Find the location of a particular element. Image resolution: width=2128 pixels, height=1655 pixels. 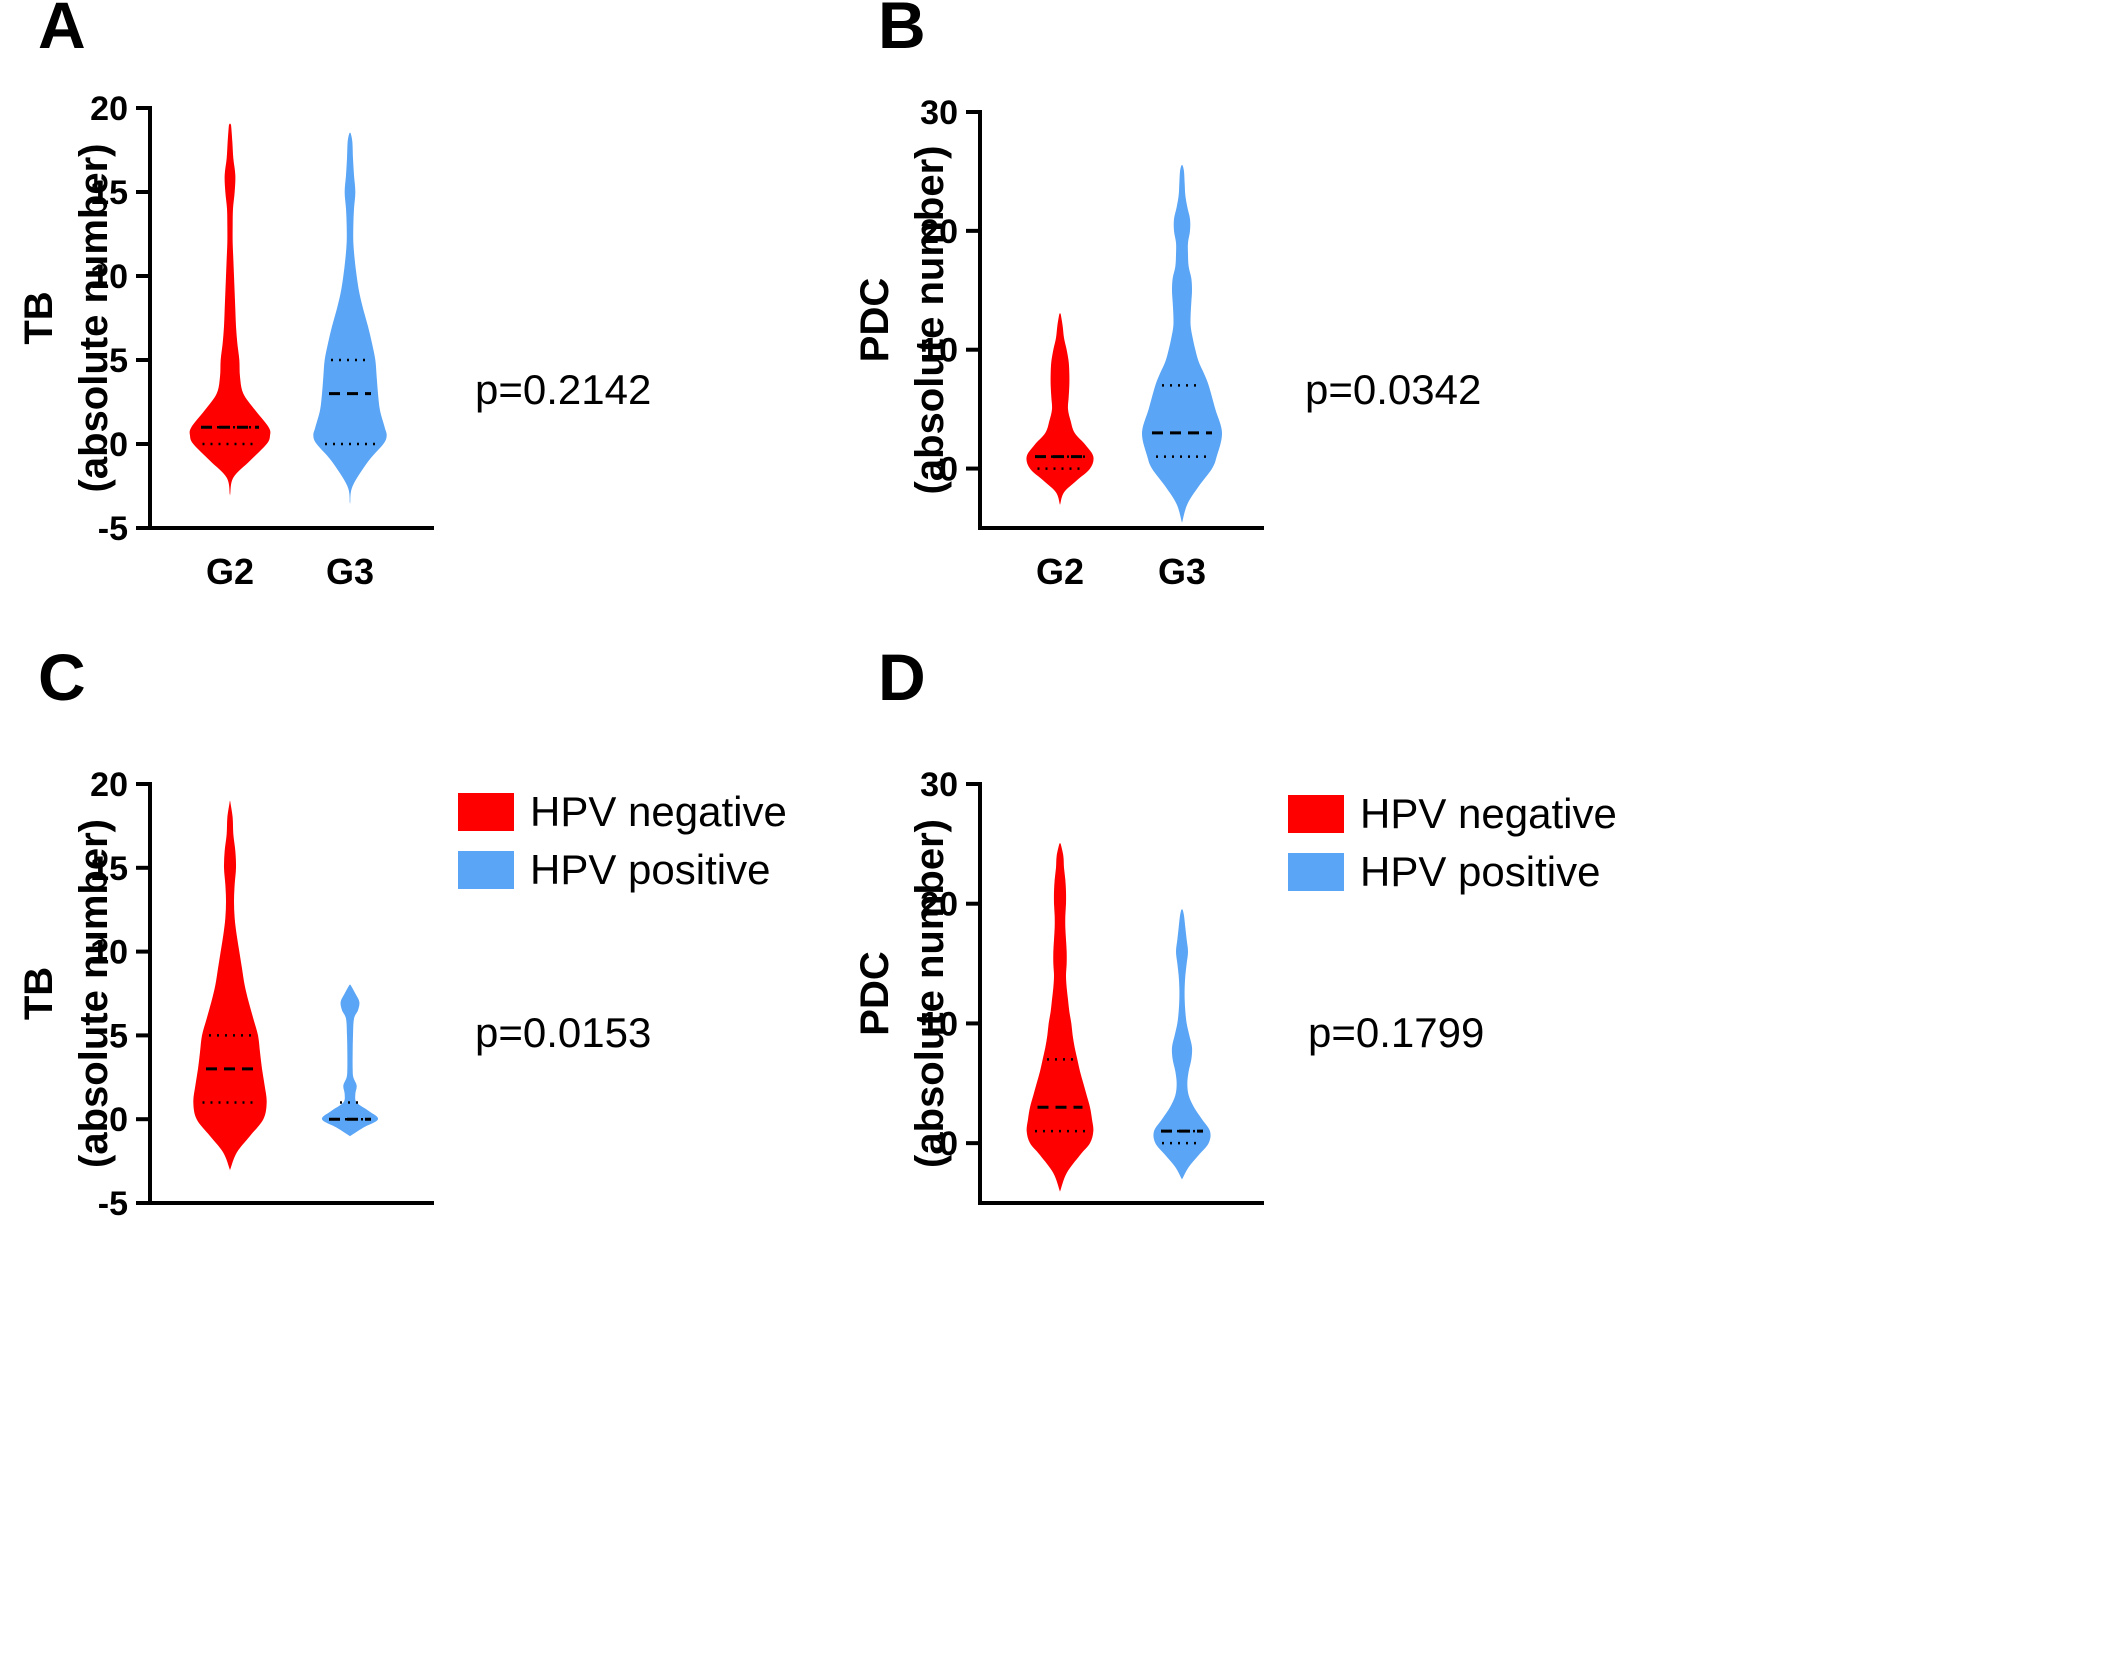

panel-letter: B is located at coordinates (902, 31).